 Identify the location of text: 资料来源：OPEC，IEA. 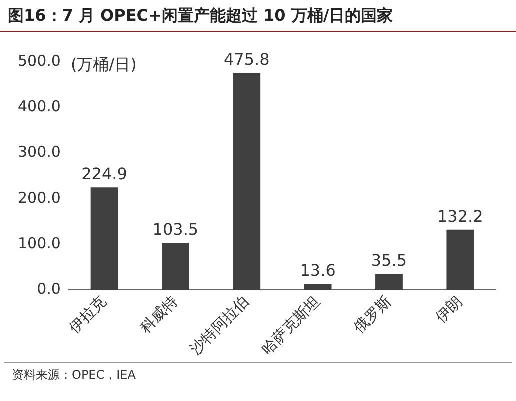
(258, 375).